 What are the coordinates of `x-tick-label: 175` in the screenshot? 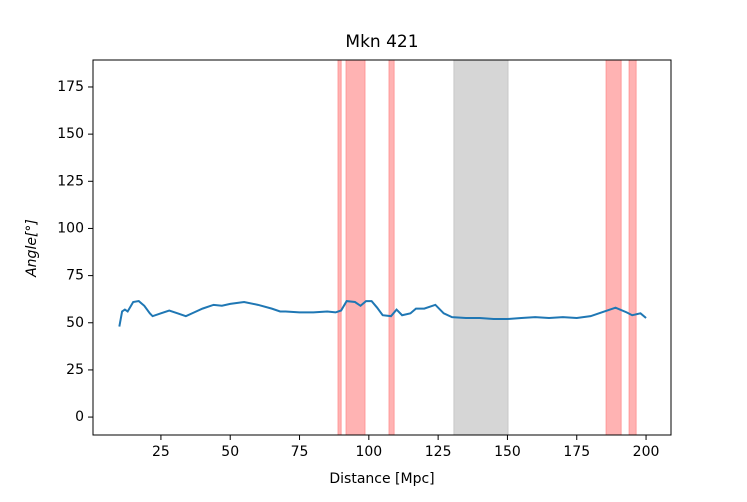 It's located at (576, 452).